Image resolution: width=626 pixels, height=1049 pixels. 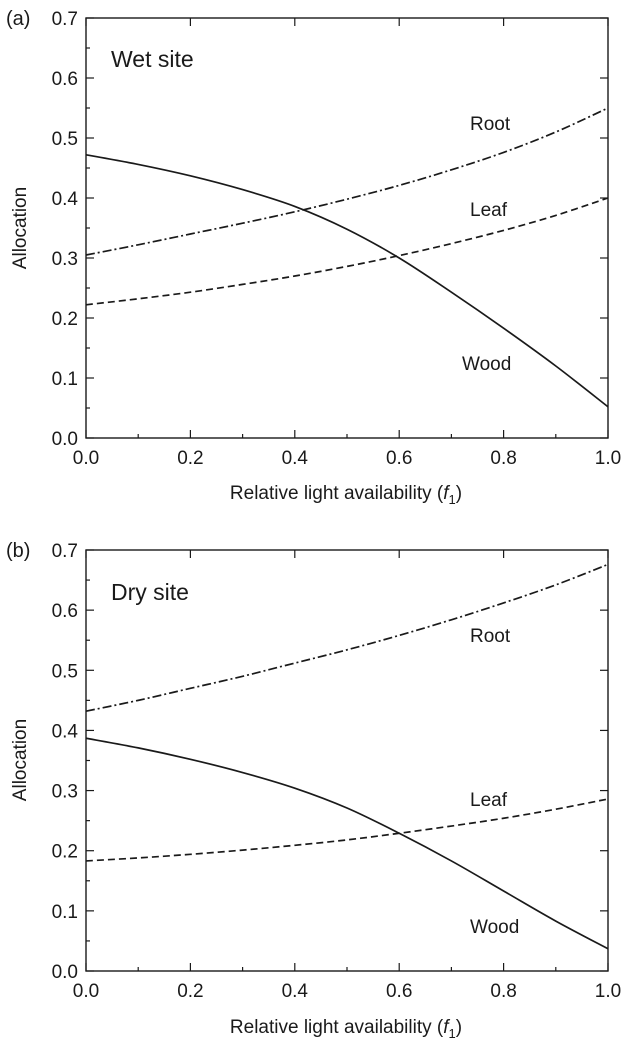 What do you see at coordinates (18, 19) in the screenshot?
I see `panel-label: (a)` at bounding box center [18, 19].